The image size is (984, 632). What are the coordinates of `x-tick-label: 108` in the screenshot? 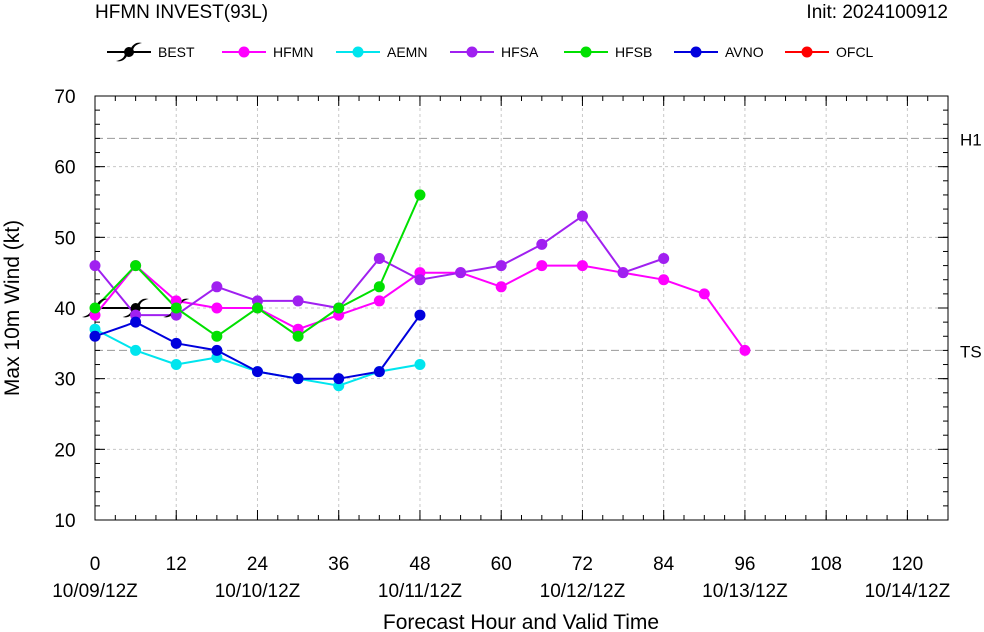 It's located at (826, 564).